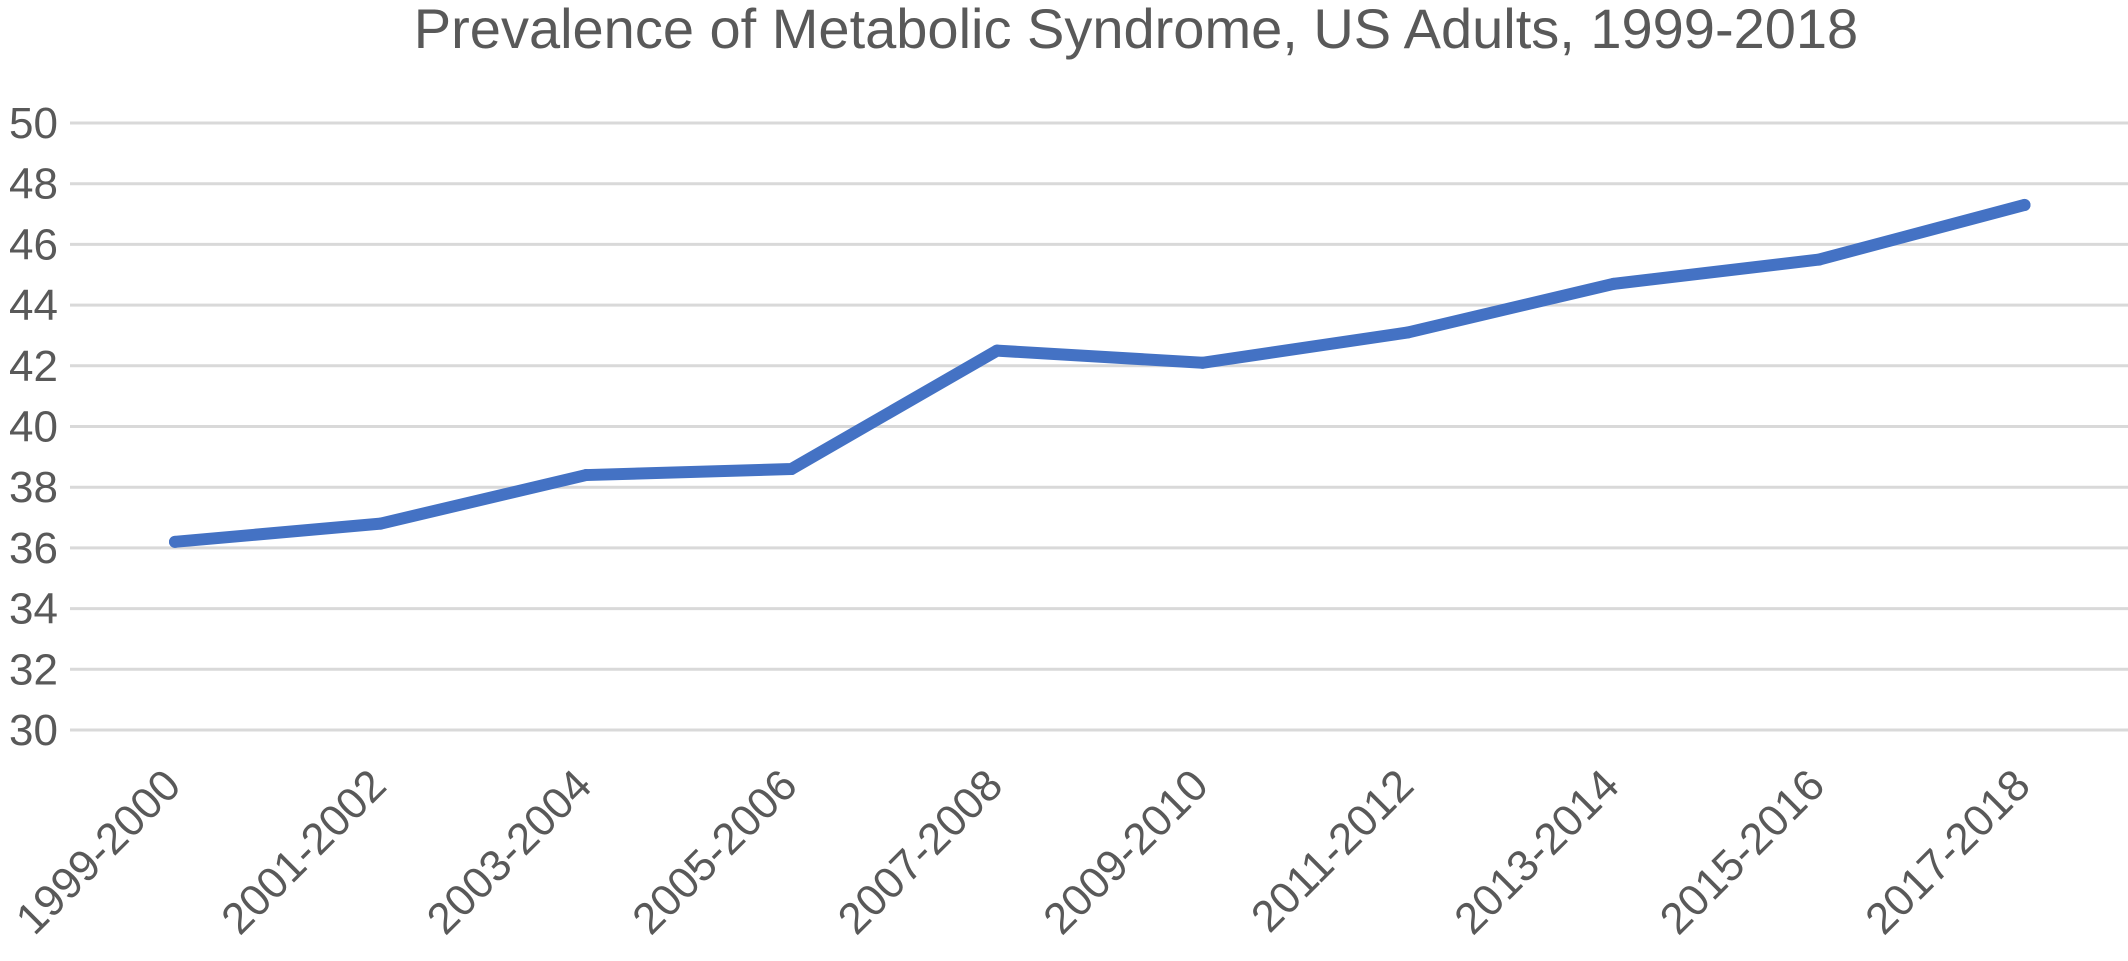 The height and width of the screenshot is (961, 2128). I want to click on data-point-2005-2006, so click(791, 468).